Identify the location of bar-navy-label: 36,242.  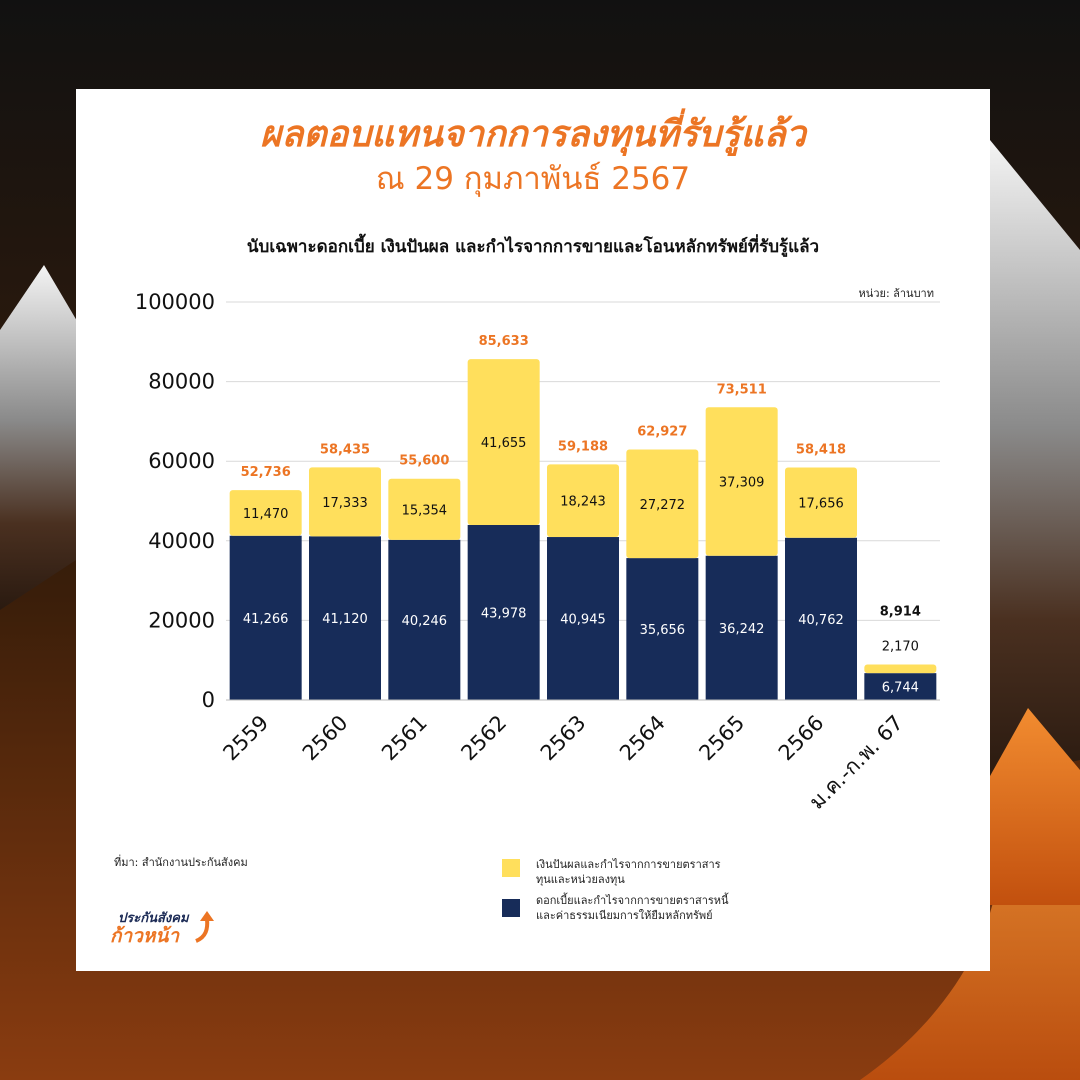
(742, 629).